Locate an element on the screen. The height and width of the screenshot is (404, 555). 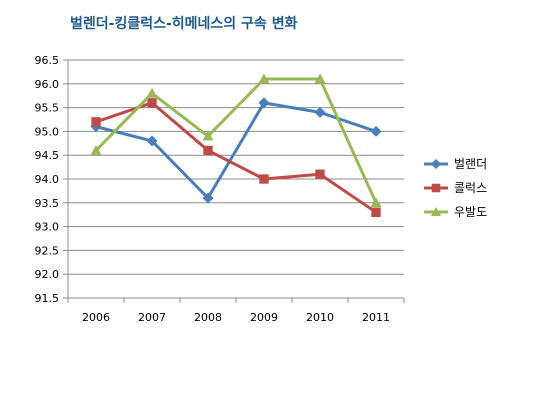
legend-item: 벌랜더 is located at coordinates (455, 164).